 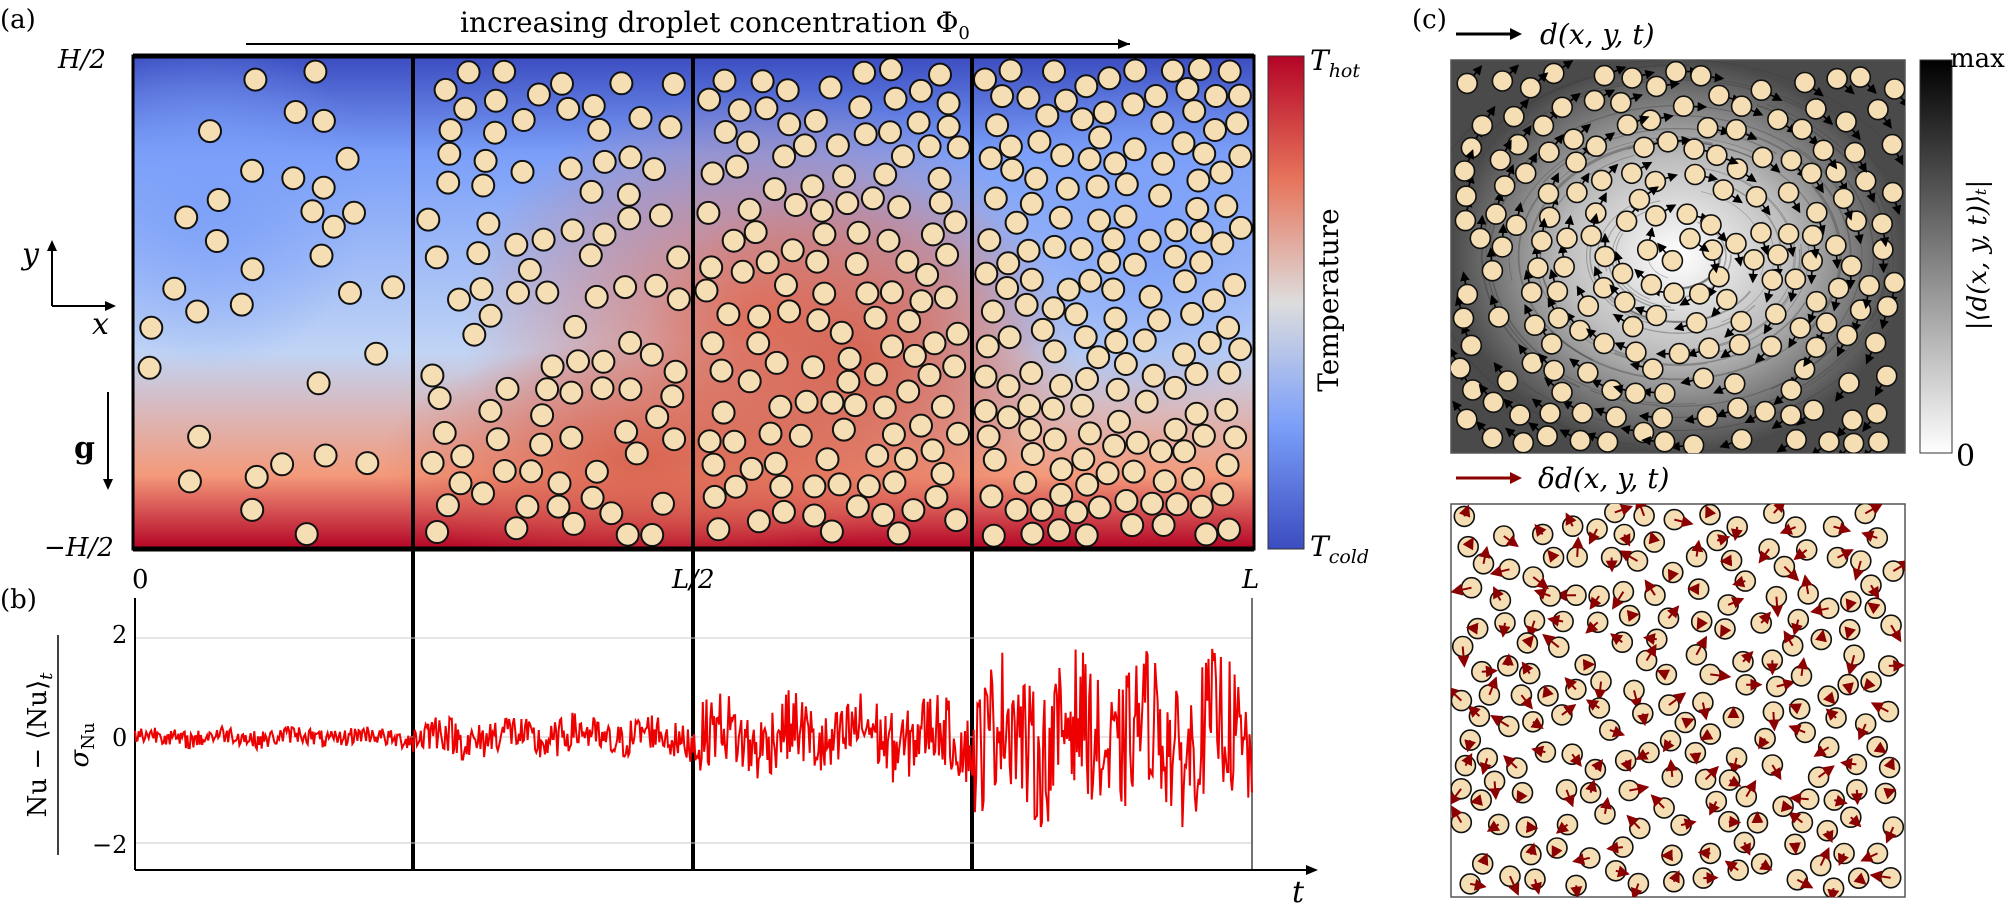 What do you see at coordinates (84, 448) in the screenshot?
I see `gravity-label: g` at bounding box center [84, 448].